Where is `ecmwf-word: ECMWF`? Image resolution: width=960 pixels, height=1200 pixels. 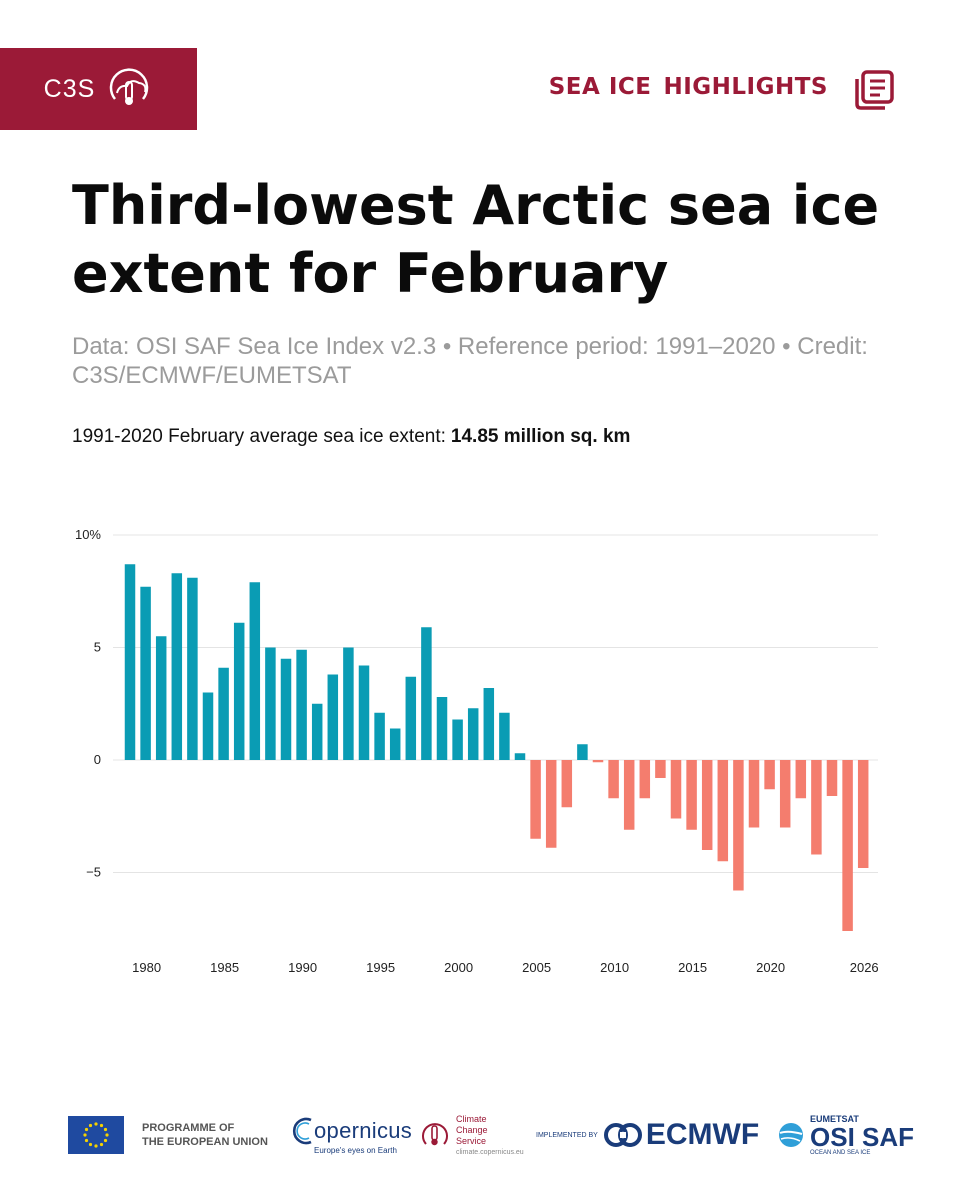 ecmwf-word: ECMWF is located at coordinates (702, 1134).